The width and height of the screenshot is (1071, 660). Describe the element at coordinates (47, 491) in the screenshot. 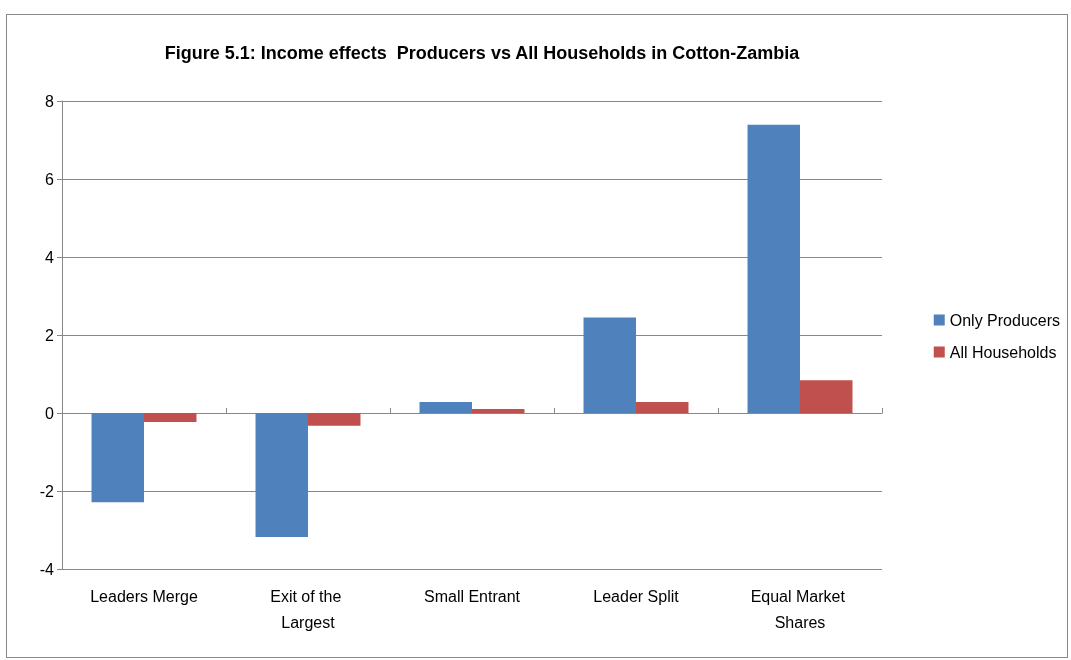

I see `y-tick-label: -2` at that location.